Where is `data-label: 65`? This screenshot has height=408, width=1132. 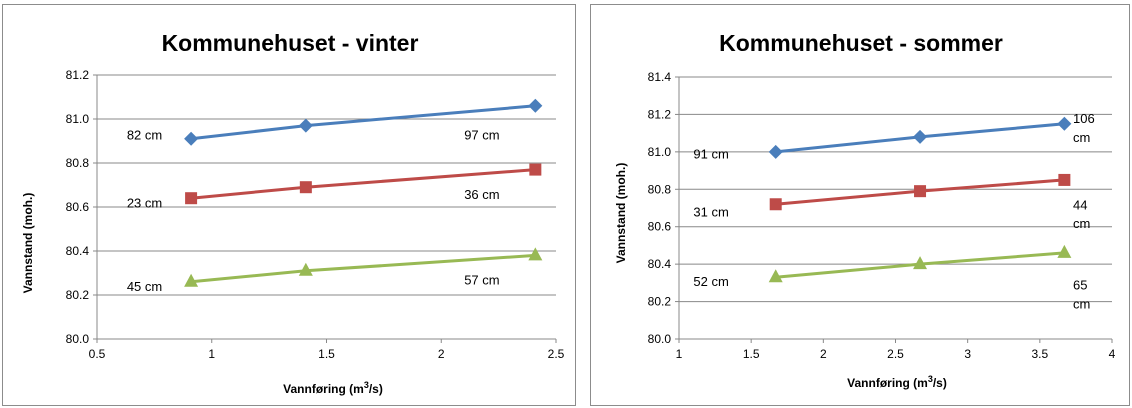 data-label: 65 is located at coordinates (1080, 285).